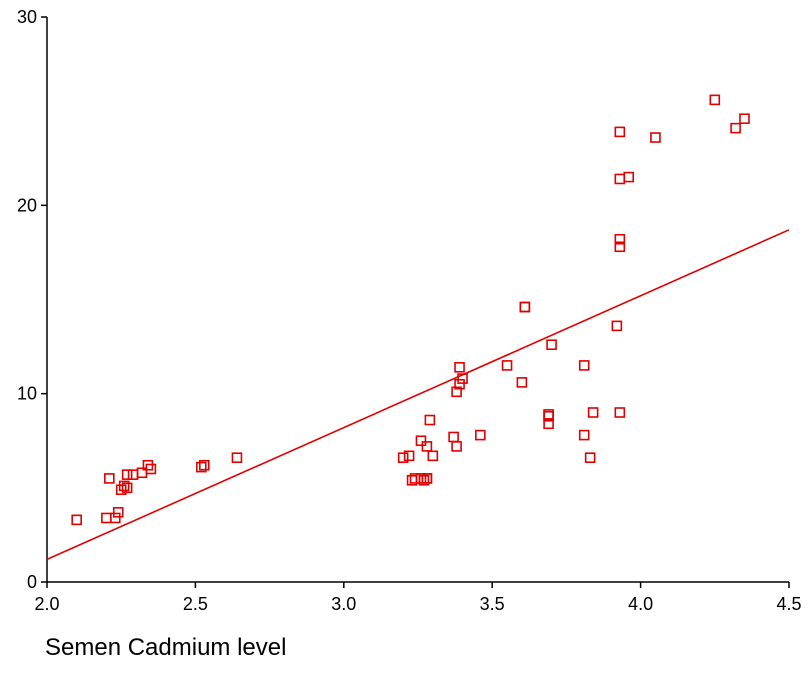 This screenshot has height=697, width=810. I want to click on x-tick-label: 3.0, so click(343, 604).